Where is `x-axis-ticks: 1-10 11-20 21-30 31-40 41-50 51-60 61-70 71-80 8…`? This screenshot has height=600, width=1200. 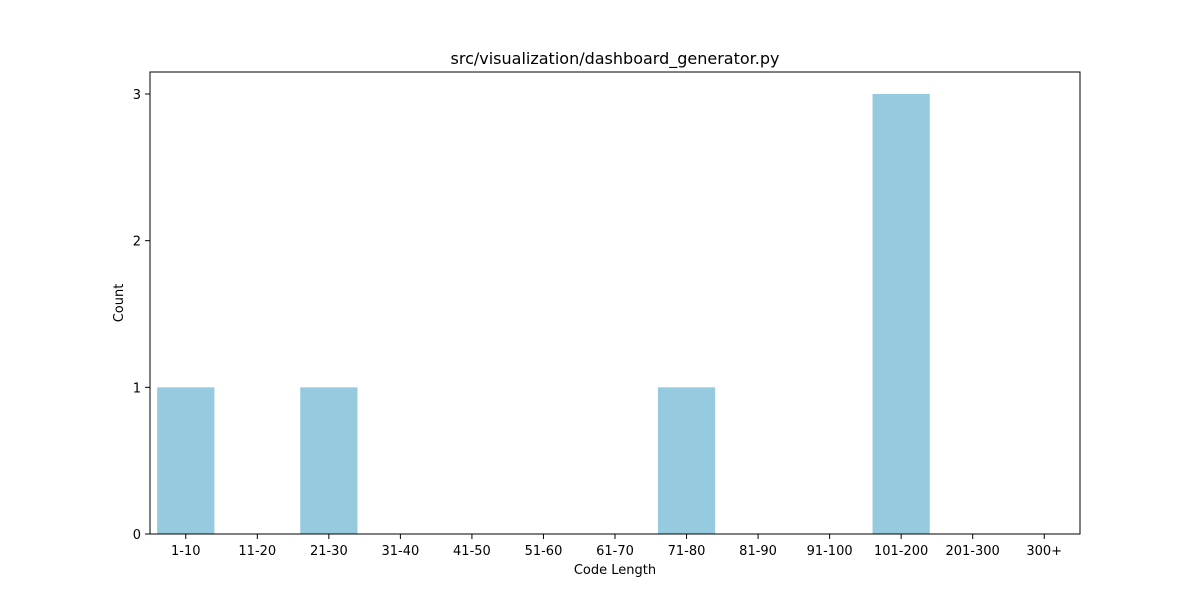 x-axis-ticks: 1-10 11-20 21-30 31-40 41-50 51-60 61-70 71-80 8… is located at coordinates (616, 546).